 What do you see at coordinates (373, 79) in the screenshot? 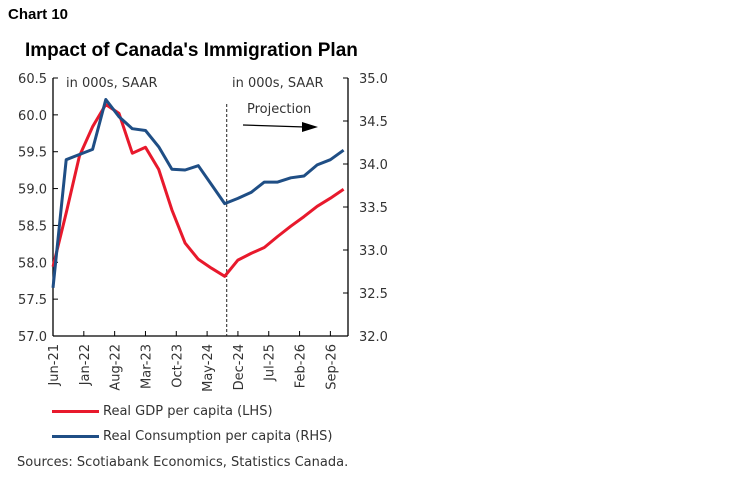
I see `right-tick-label: 35.0` at bounding box center [373, 79].